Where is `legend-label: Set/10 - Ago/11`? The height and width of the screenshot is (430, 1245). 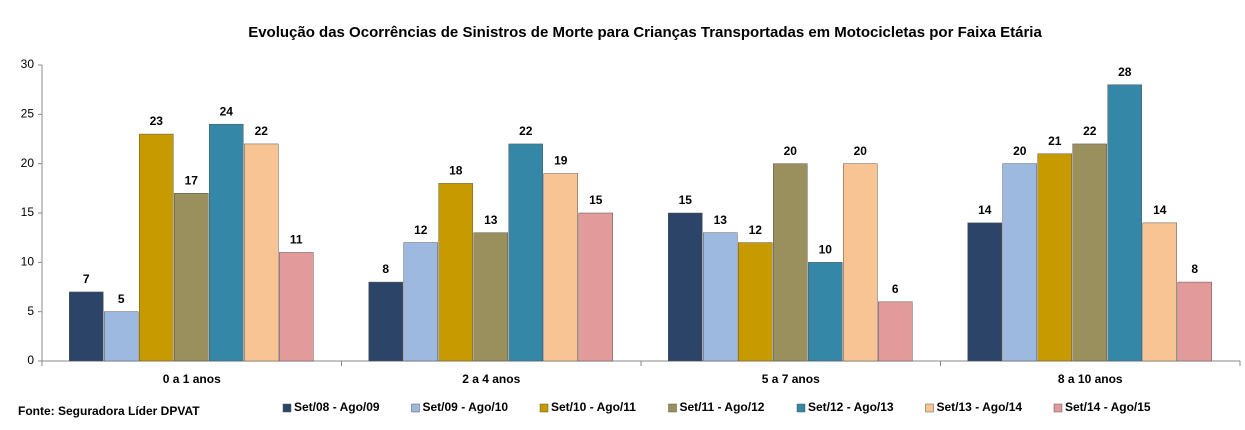
legend-label: Set/10 - Ago/11 is located at coordinates (593, 407).